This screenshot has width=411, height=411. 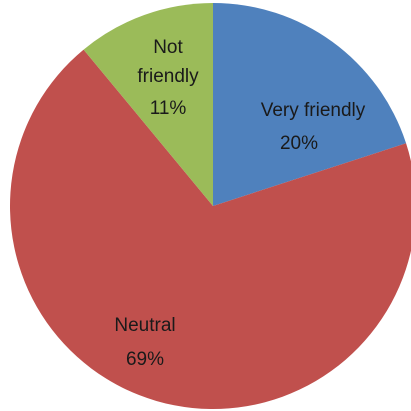 What do you see at coordinates (299, 143) in the screenshot?
I see `label-very-friendly-value: 20%` at bounding box center [299, 143].